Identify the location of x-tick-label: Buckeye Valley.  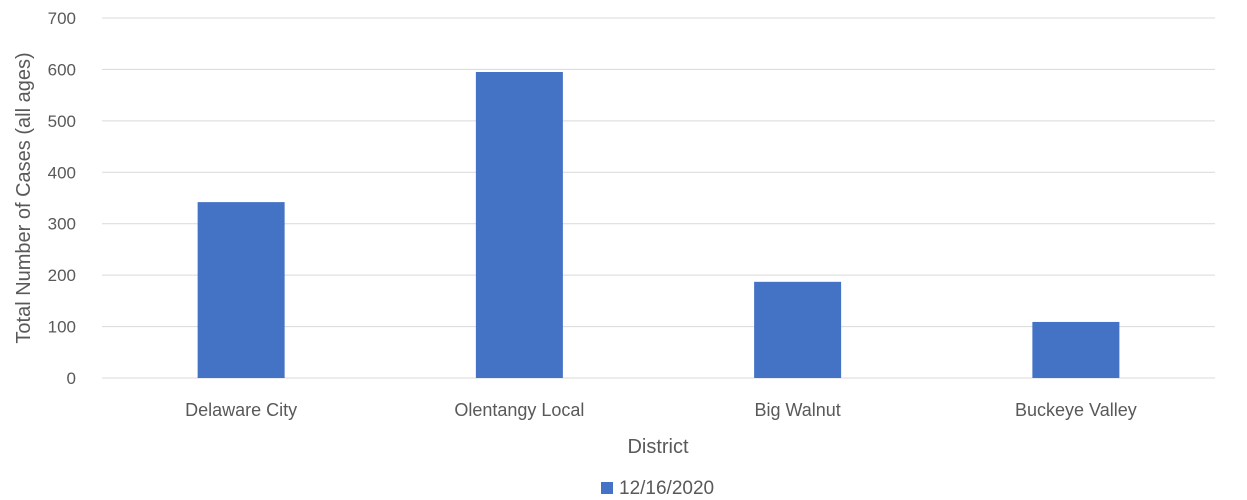
(1076, 410).